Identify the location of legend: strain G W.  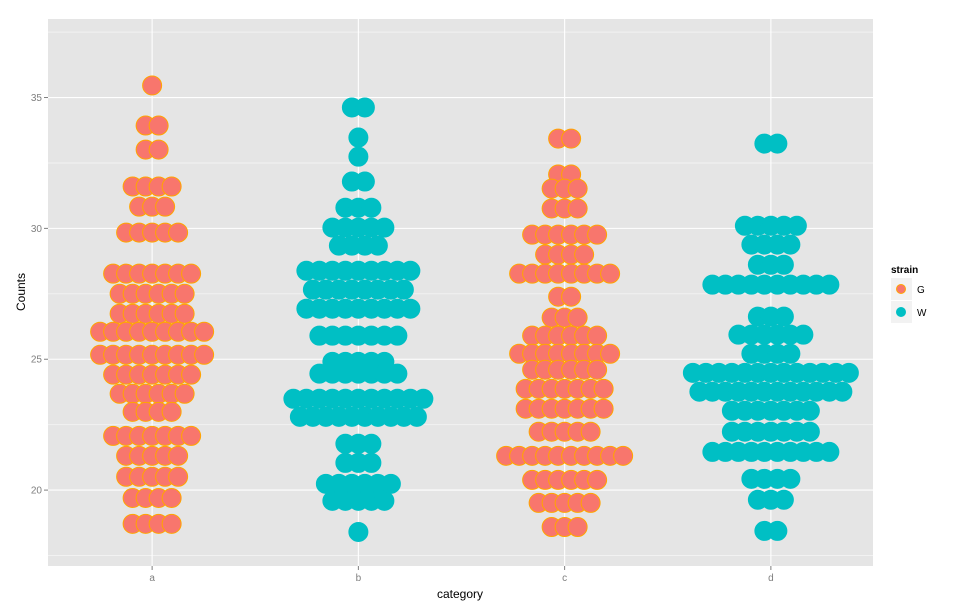
(909, 294).